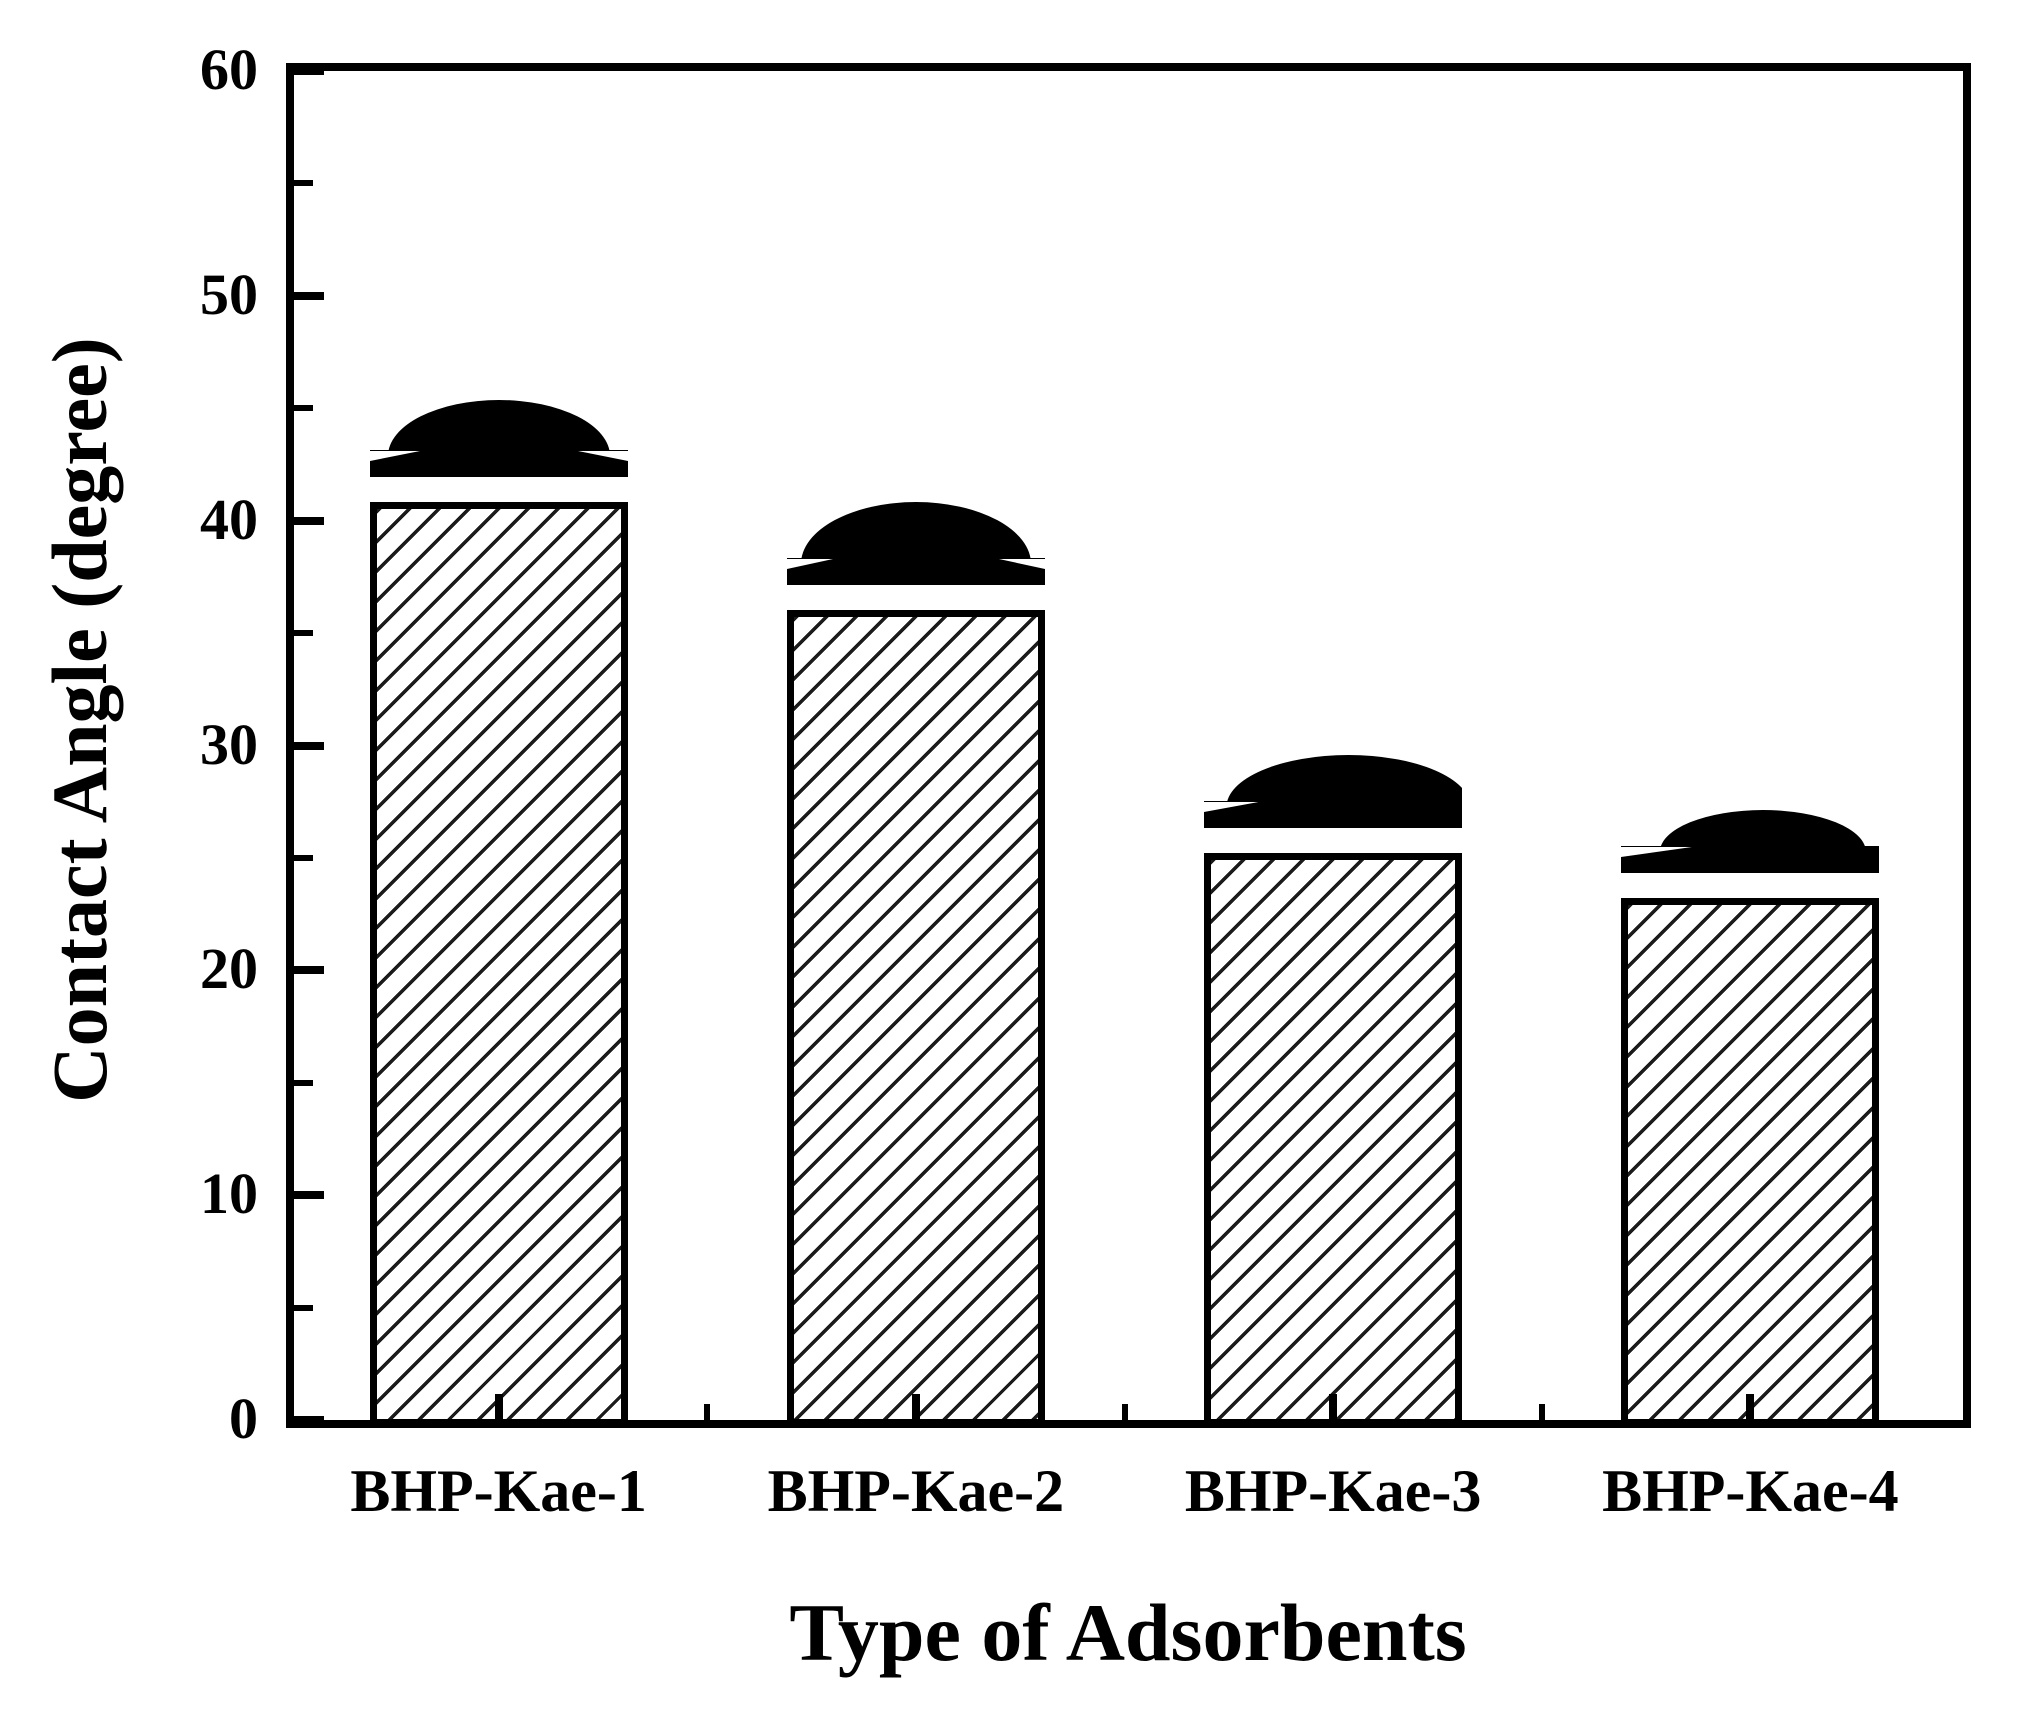 Image resolution: width=2027 pixels, height=1711 pixels. What do you see at coordinates (229, 744) in the screenshot?
I see `y-tick-label: 30` at bounding box center [229, 744].